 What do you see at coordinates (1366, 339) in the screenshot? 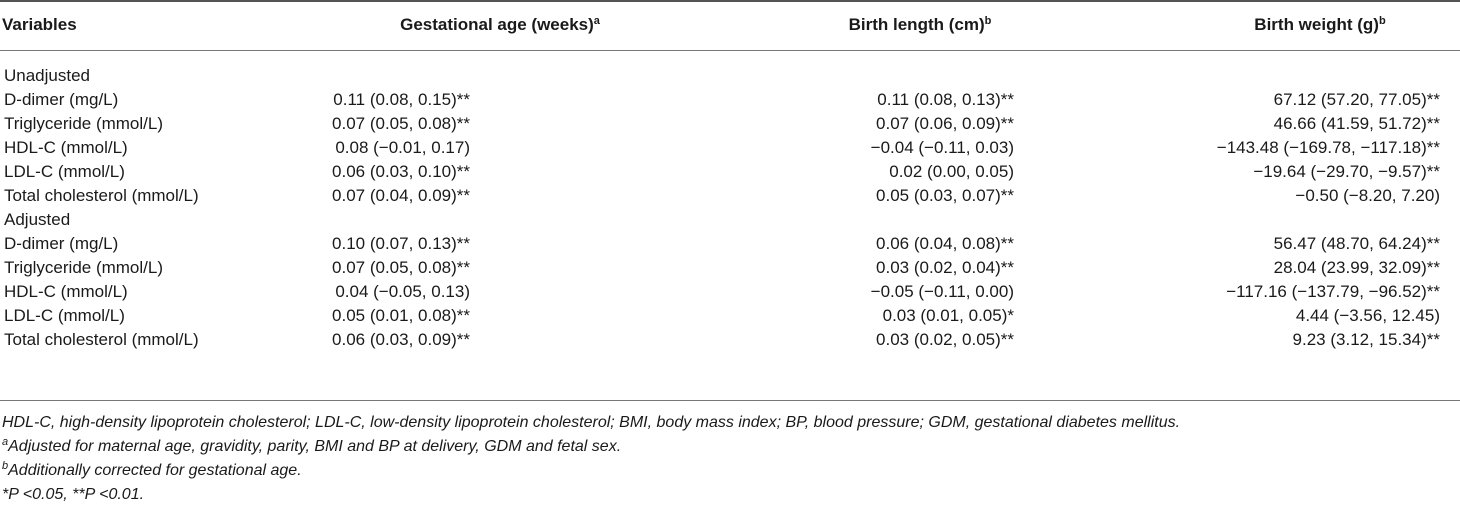
I see `cell-birth-weight: 9.23 (3.12, 15.34)**` at bounding box center [1366, 339].